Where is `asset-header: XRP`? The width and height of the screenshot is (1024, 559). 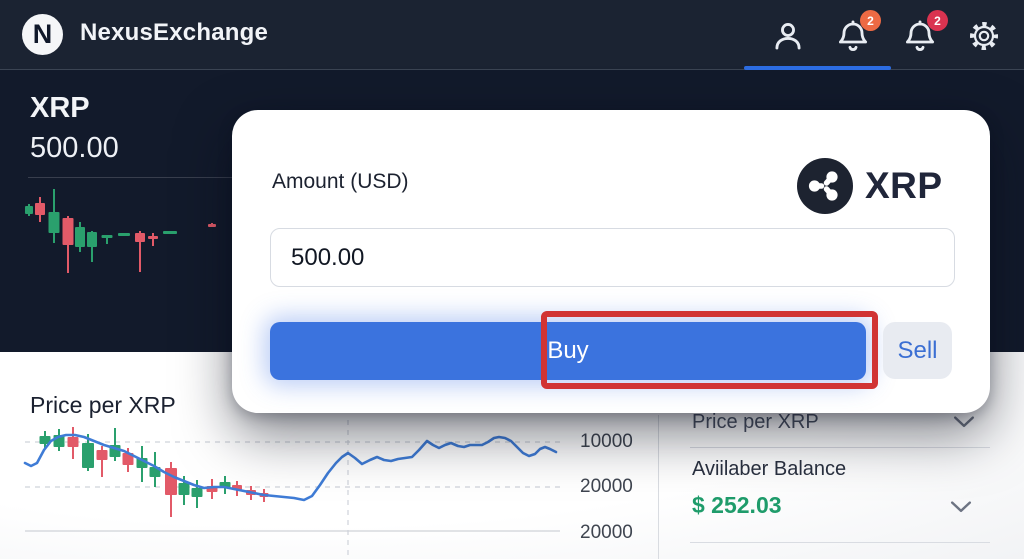 asset-header: XRP is located at coordinates (887, 186).